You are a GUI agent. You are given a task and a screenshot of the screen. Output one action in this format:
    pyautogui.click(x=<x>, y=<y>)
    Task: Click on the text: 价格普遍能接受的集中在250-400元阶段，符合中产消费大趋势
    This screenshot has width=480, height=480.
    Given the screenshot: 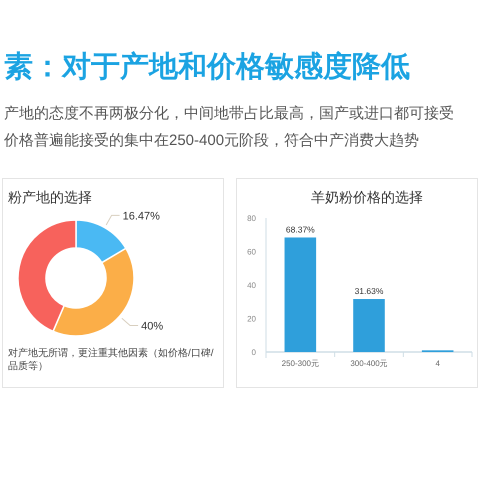 What is the action you would take?
    pyautogui.click(x=211, y=140)
    